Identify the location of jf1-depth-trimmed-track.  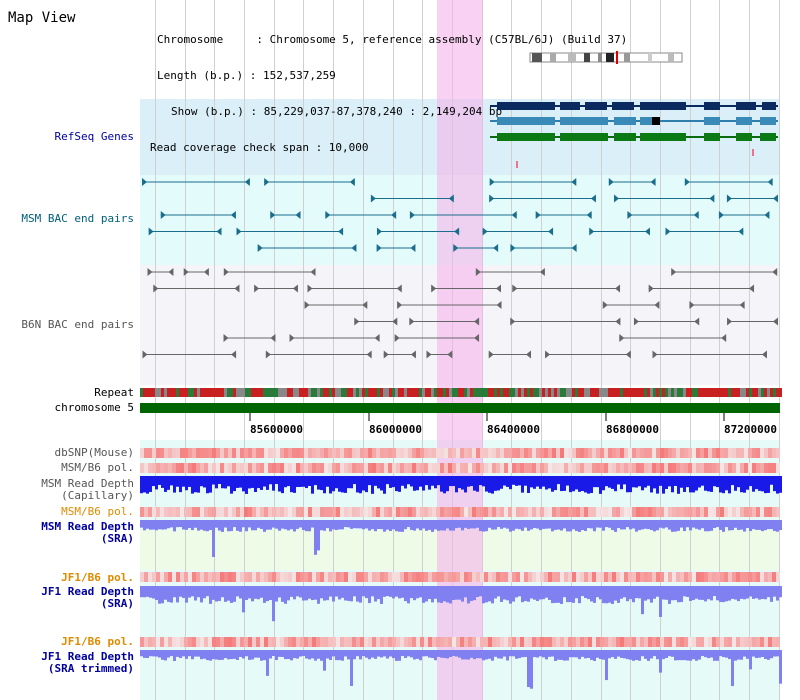
(400, 671).